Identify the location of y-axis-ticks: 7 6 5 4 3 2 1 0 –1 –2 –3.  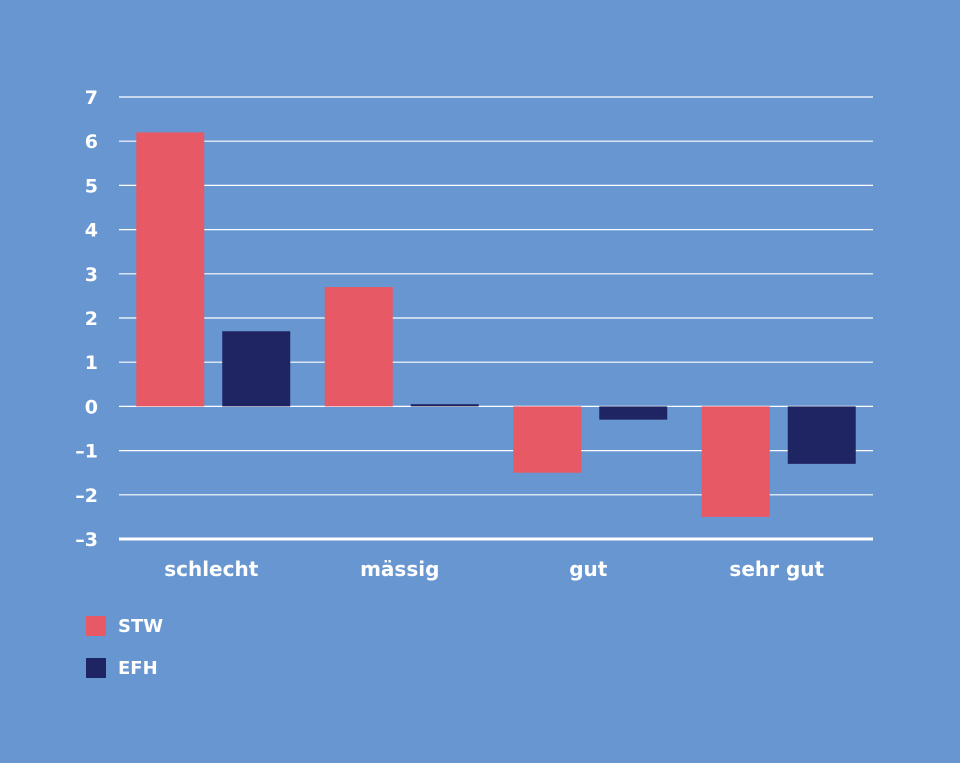
(86, 319).